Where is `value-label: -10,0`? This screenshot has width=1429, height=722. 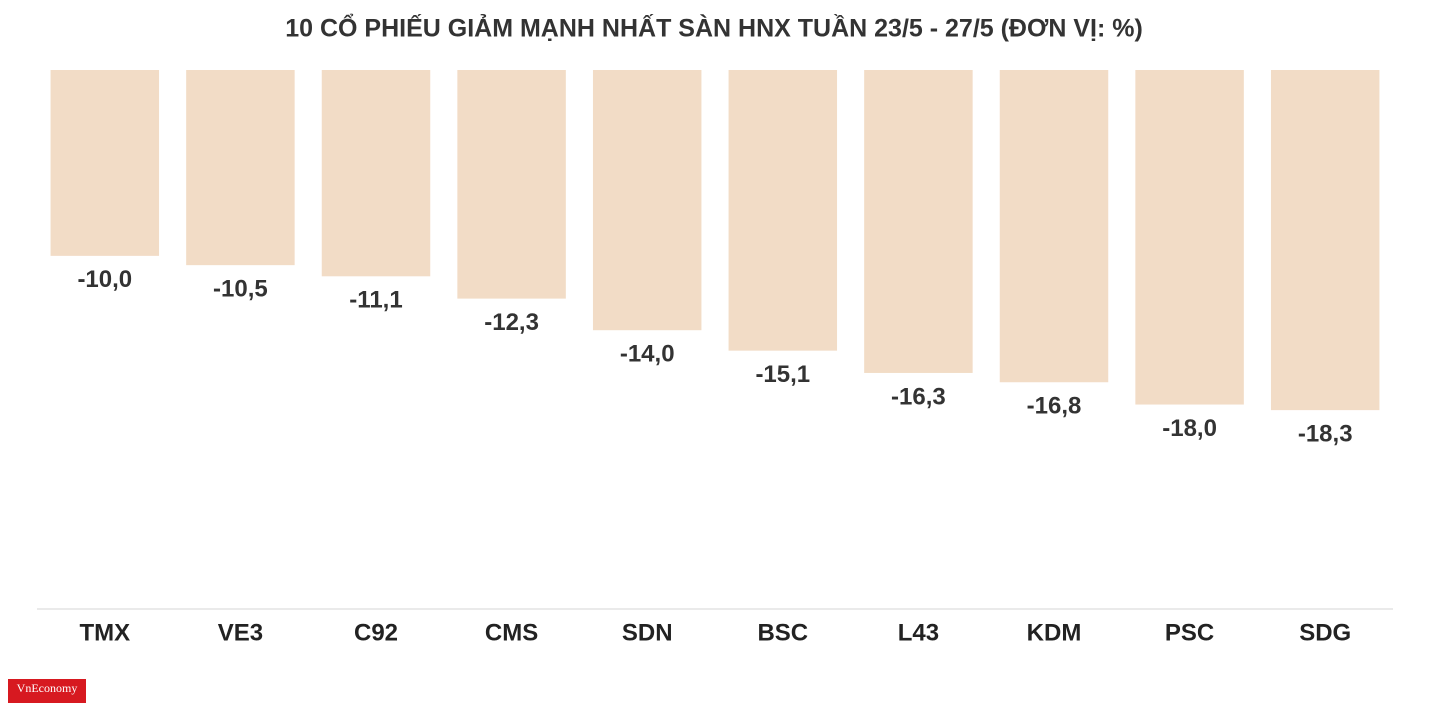 value-label: -10,0 is located at coordinates (104, 279).